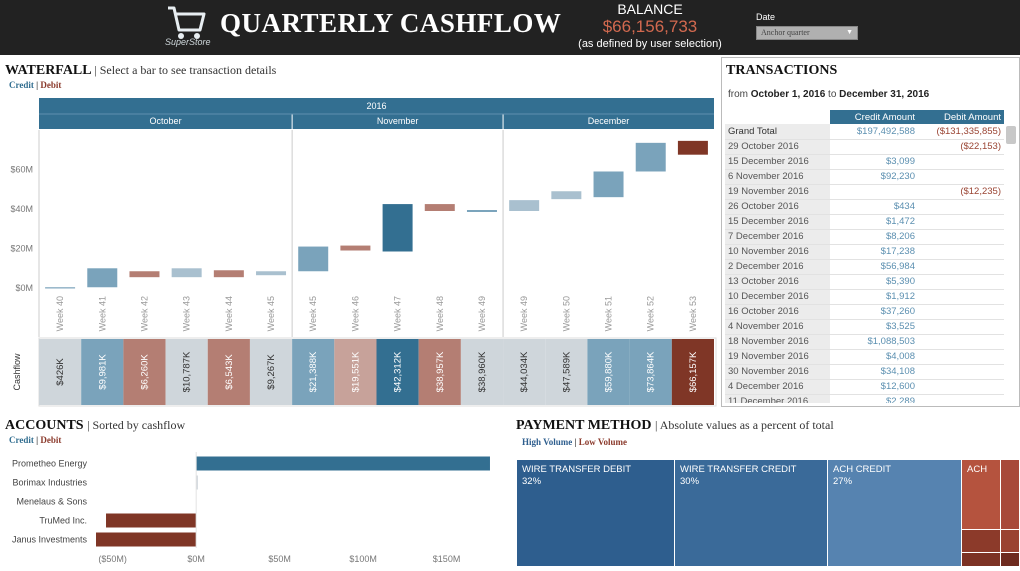  What do you see at coordinates (24, 288) in the screenshot?
I see `y-tick-label: $0M` at bounding box center [24, 288].